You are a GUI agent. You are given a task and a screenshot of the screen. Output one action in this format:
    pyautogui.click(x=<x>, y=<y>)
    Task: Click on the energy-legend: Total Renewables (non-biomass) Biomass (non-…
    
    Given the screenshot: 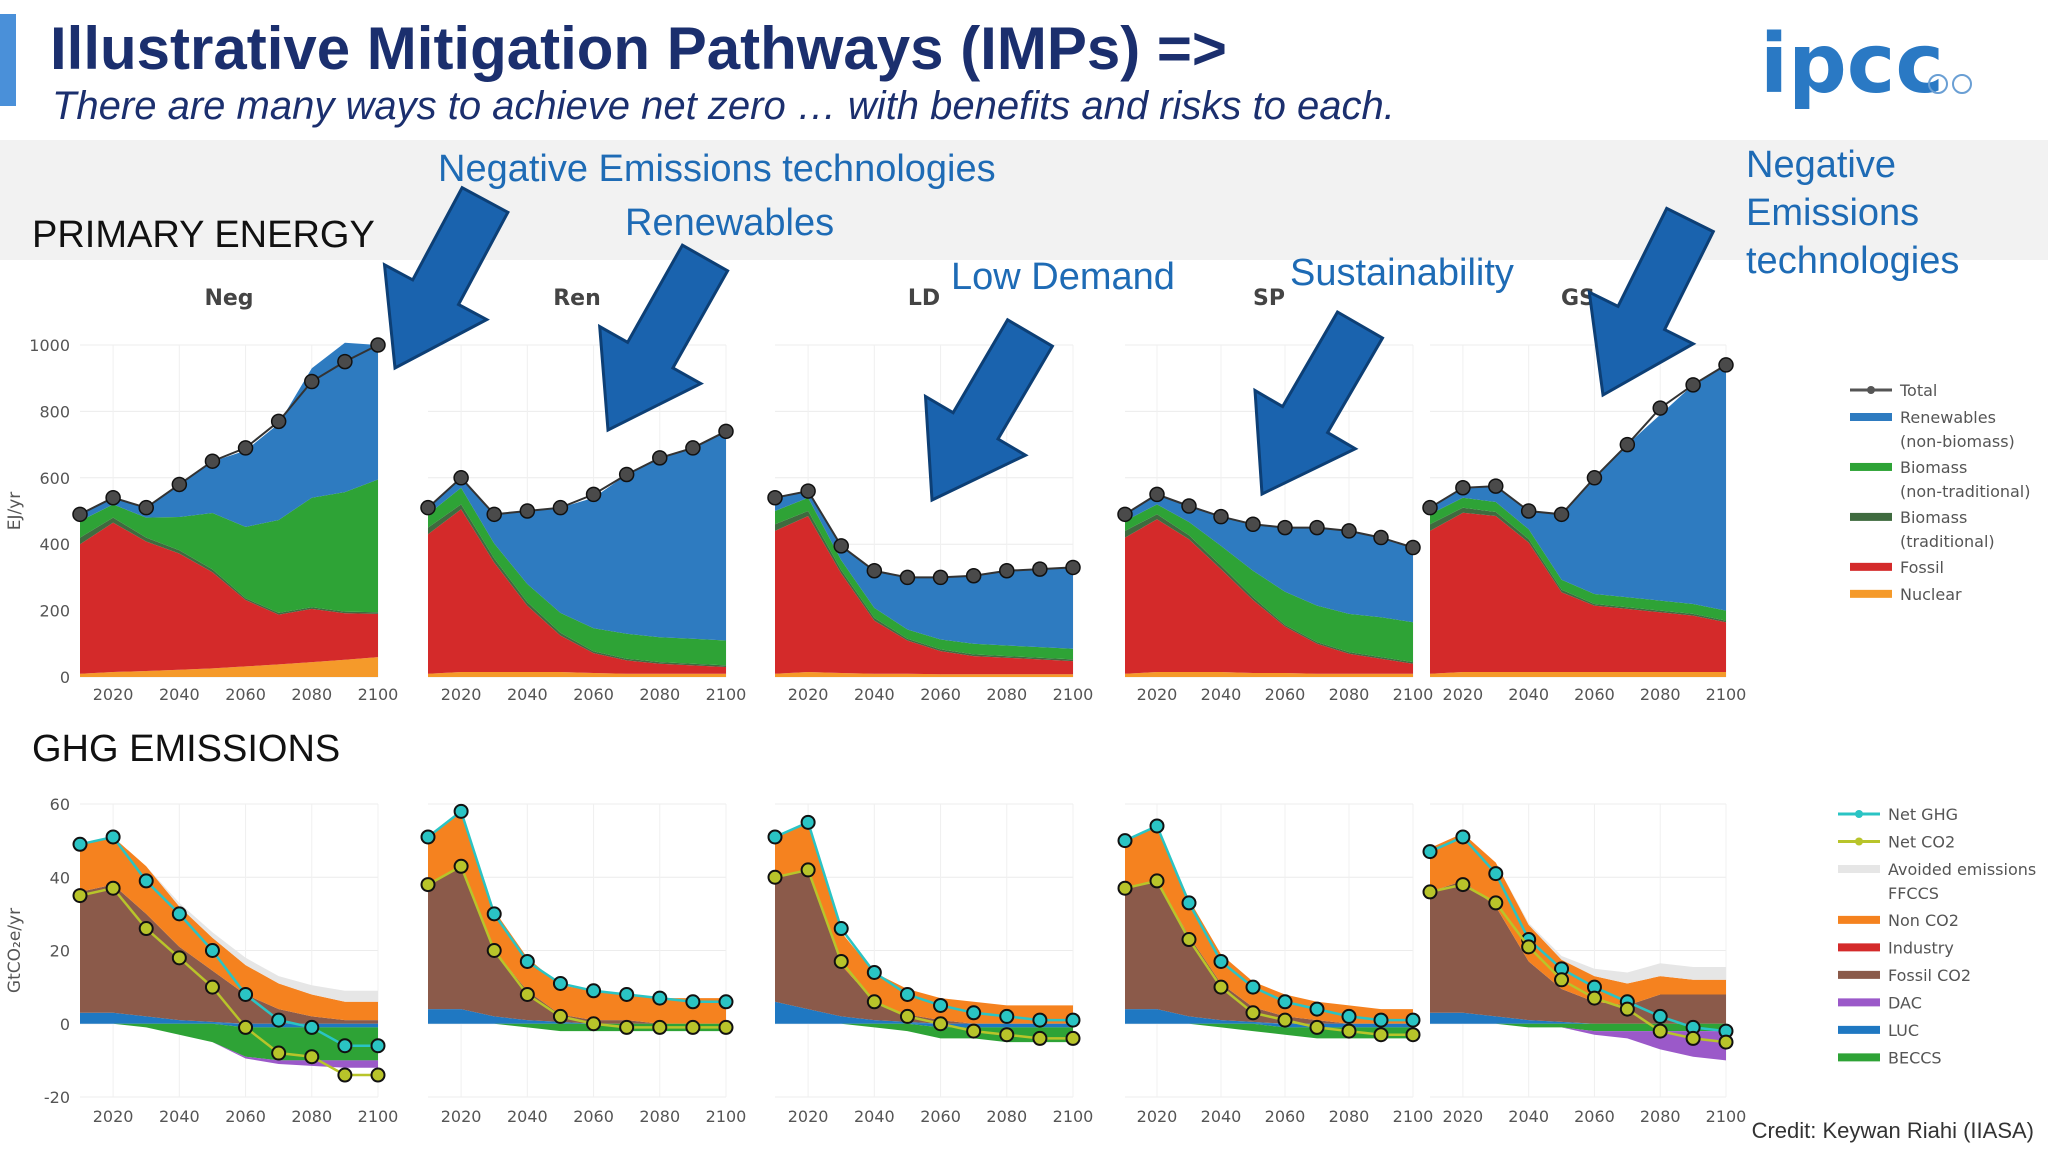 What is the action you would take?
    pyautogui.click(x=1940, y=492)
    